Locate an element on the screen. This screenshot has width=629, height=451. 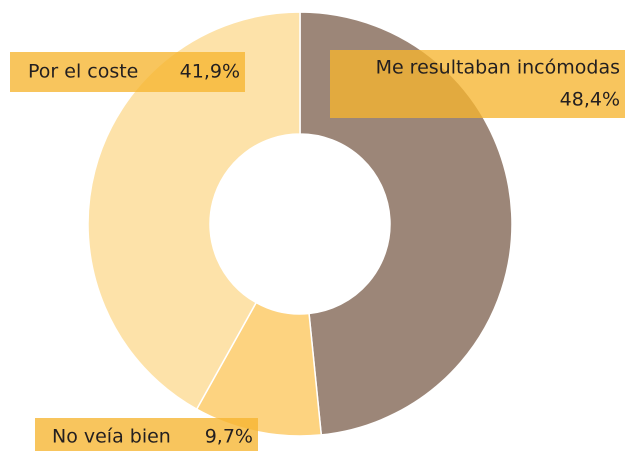
value-label: 48,4% is located at coordinates (590, 100).